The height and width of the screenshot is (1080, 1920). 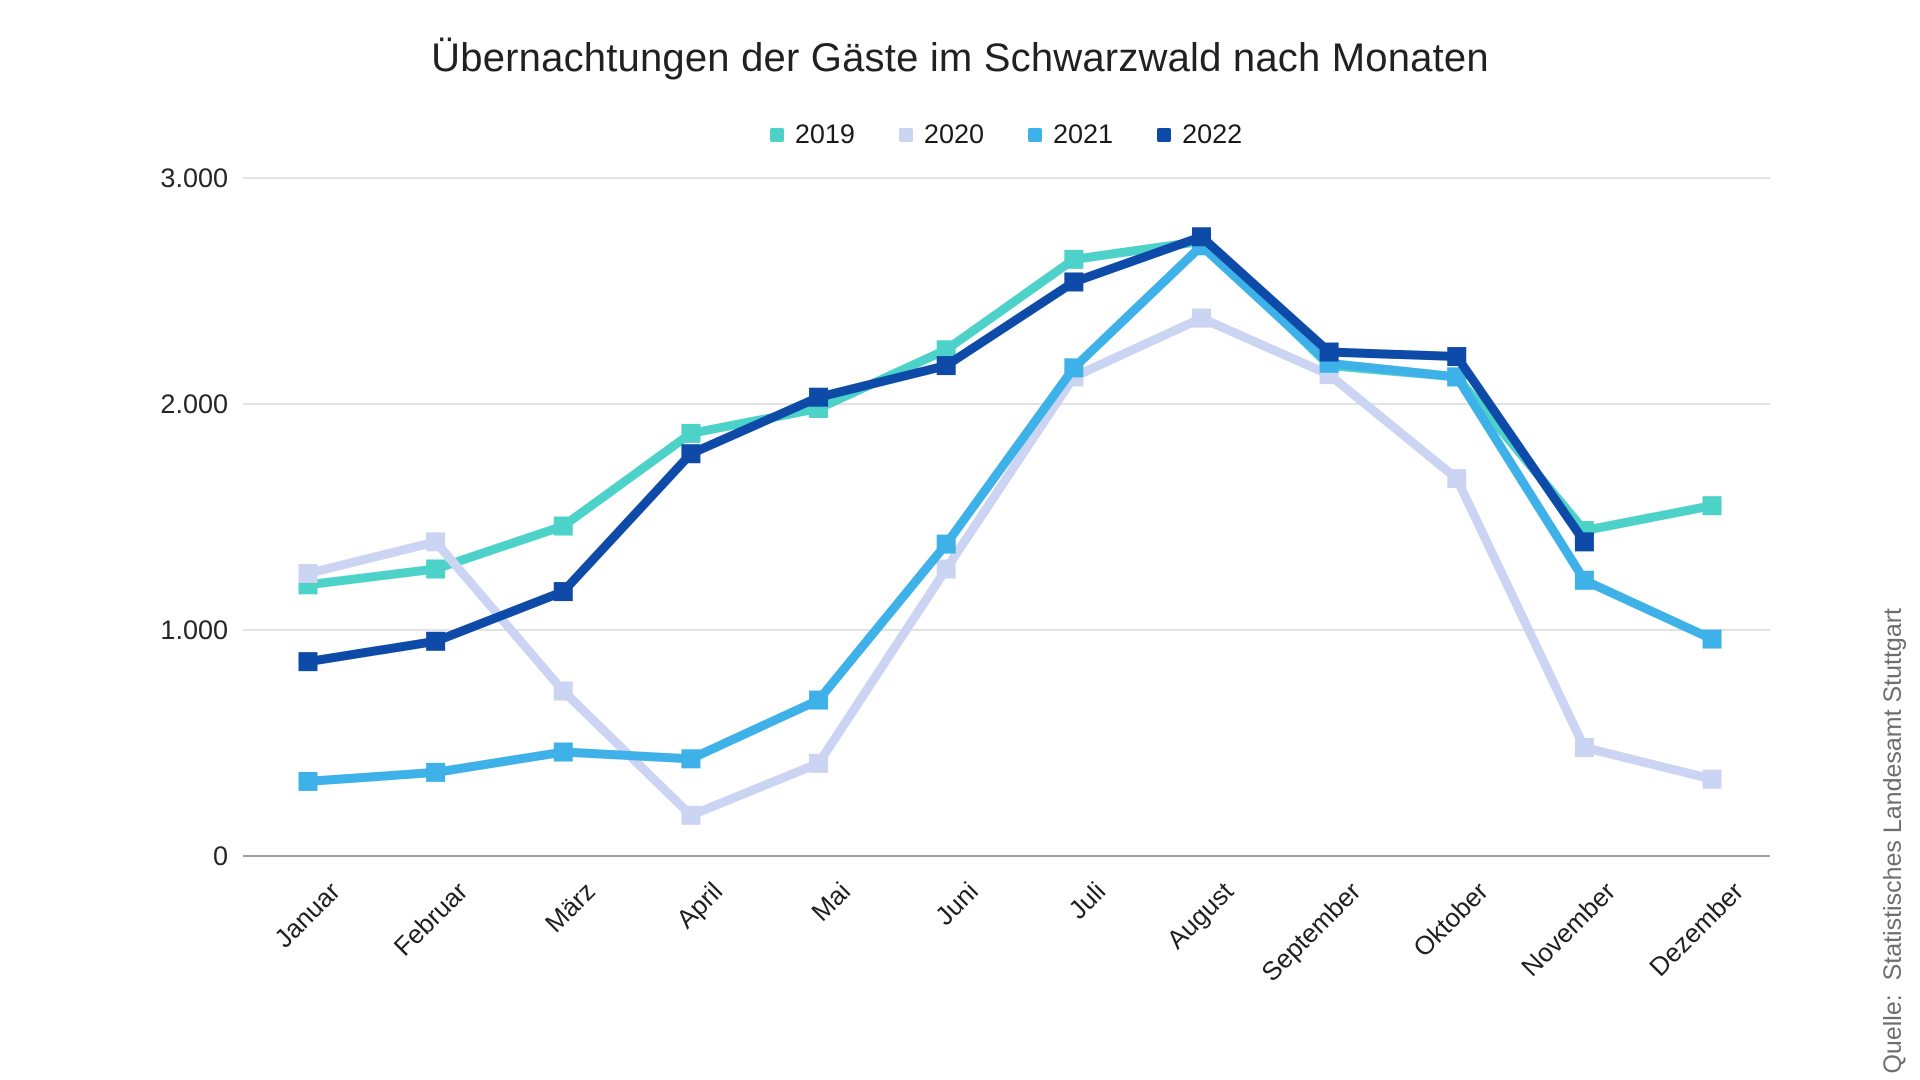 I want to click on legend-item-2021: 2021, so click(x=1070, y=134).